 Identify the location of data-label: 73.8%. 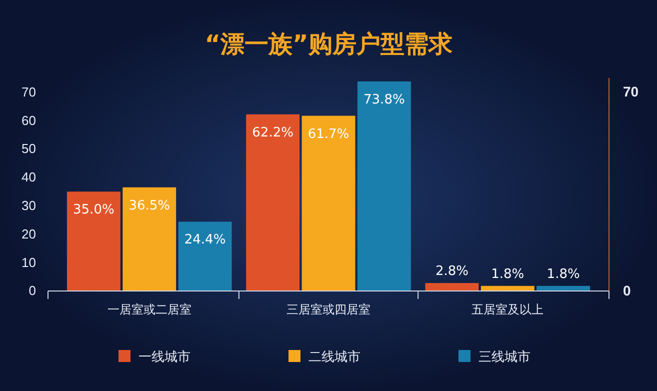
(384, 100).